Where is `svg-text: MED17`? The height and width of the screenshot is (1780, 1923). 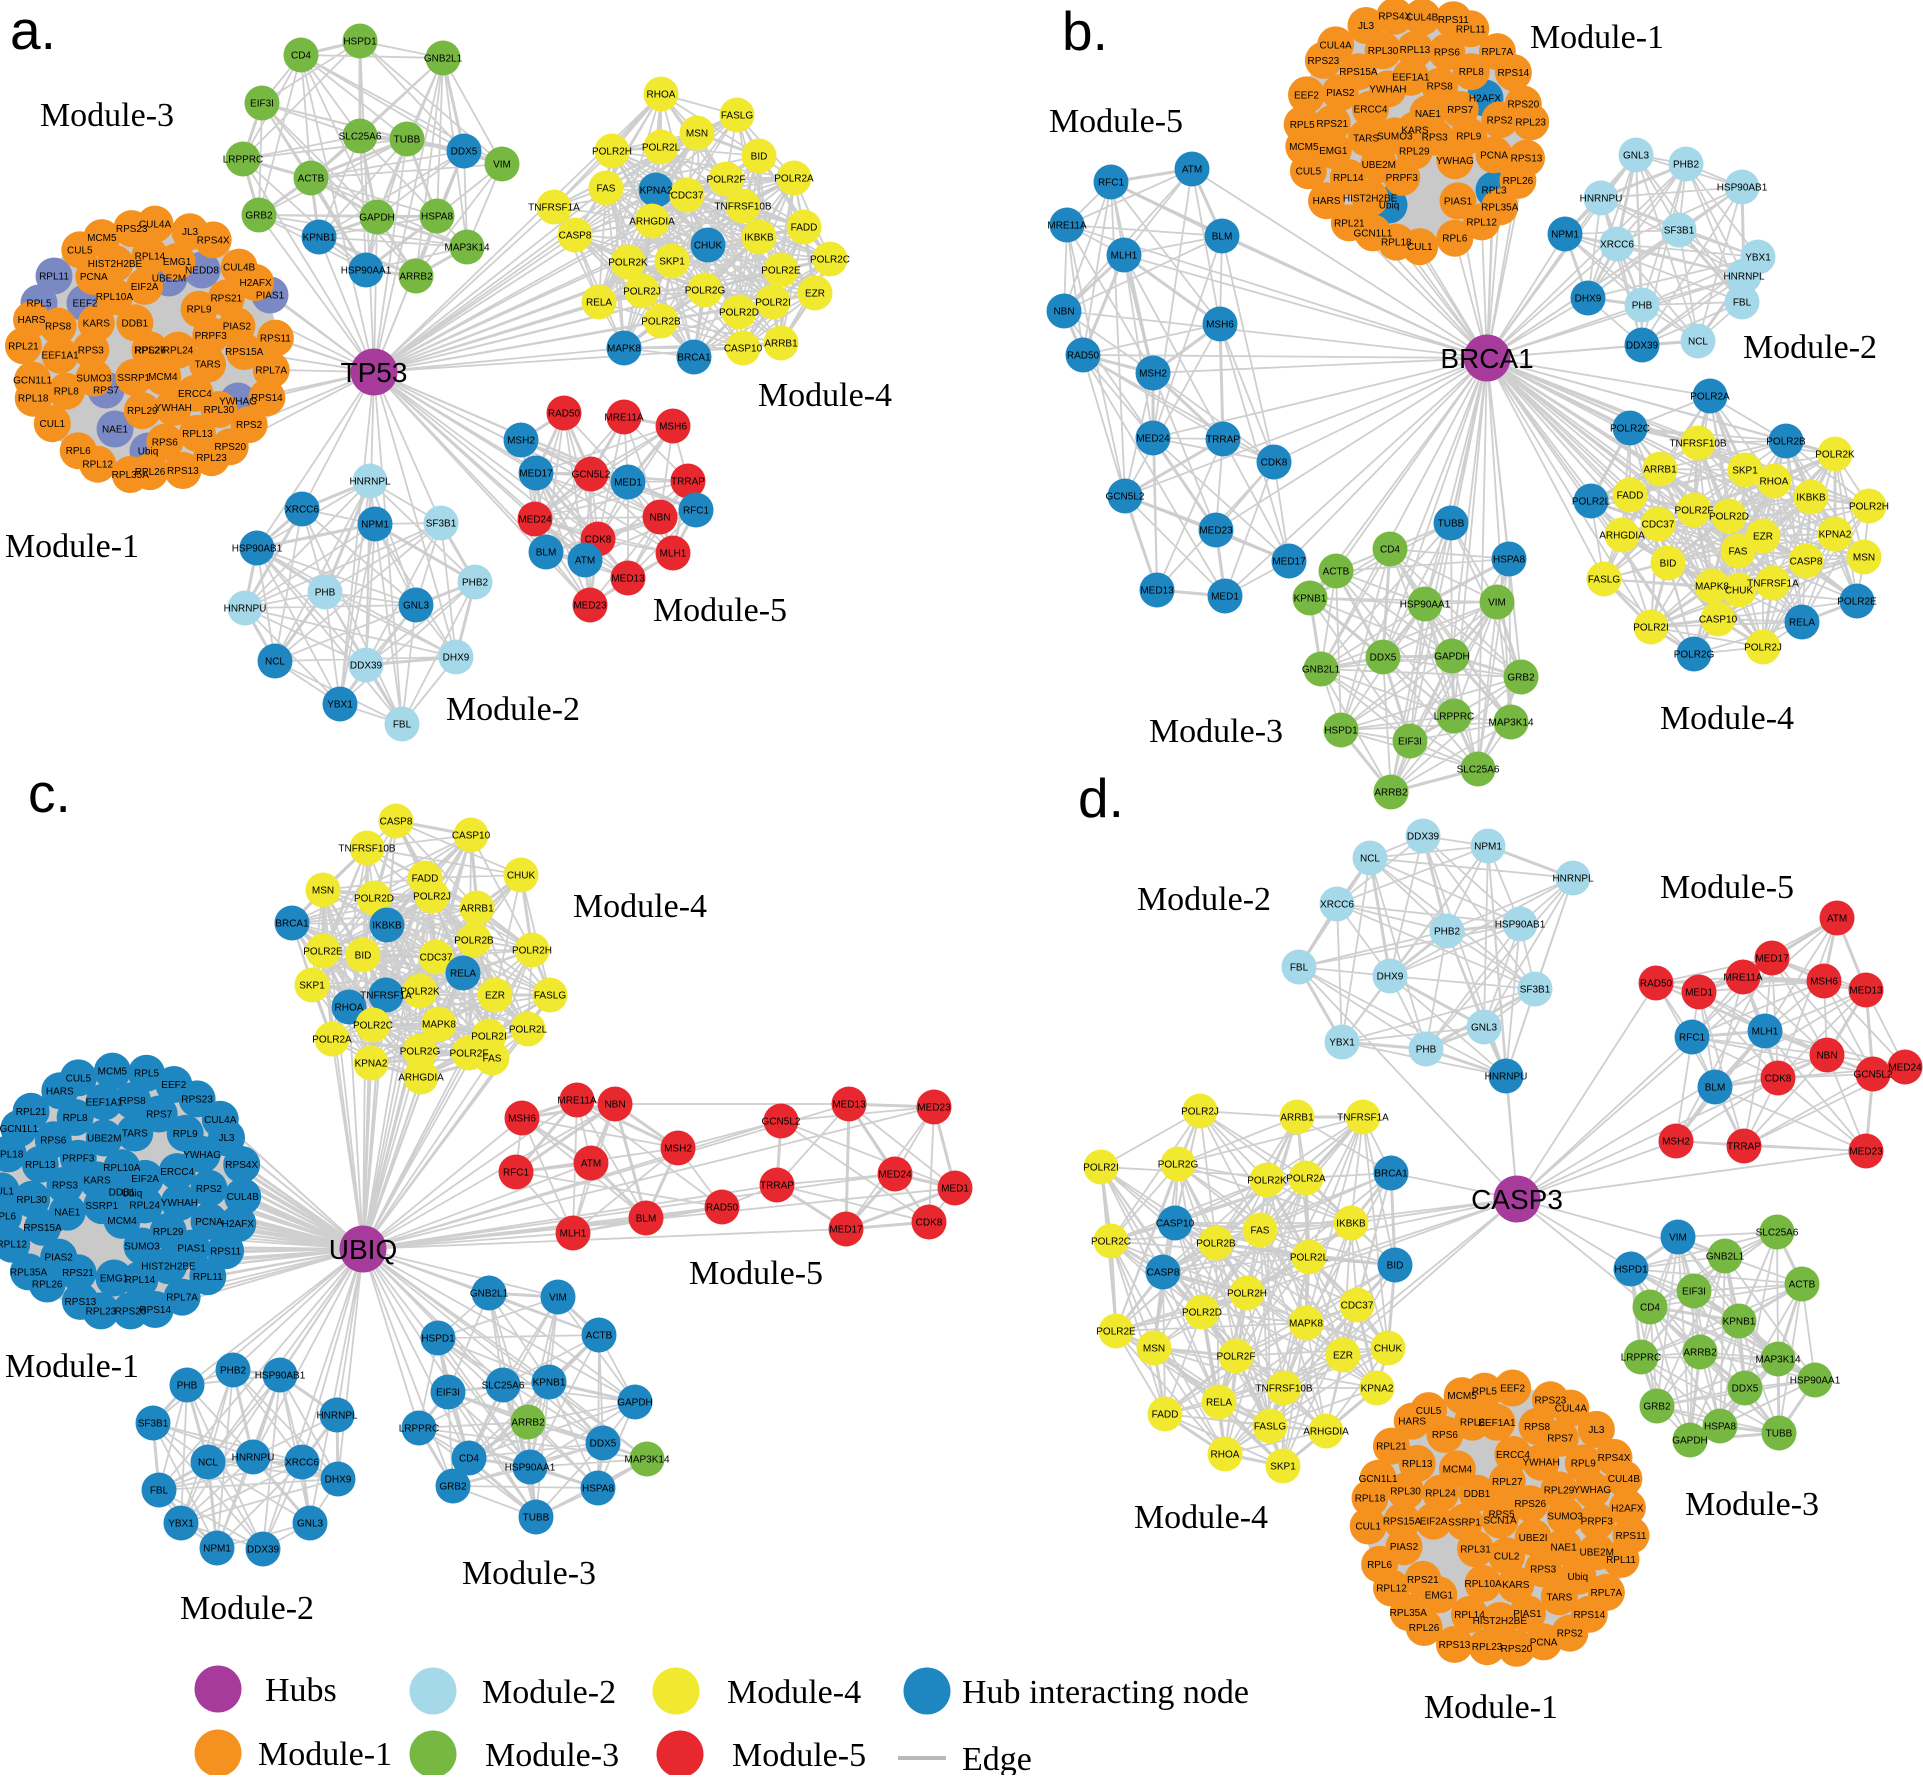
svg-text: MED17 is located at coordinates (1289, 562).